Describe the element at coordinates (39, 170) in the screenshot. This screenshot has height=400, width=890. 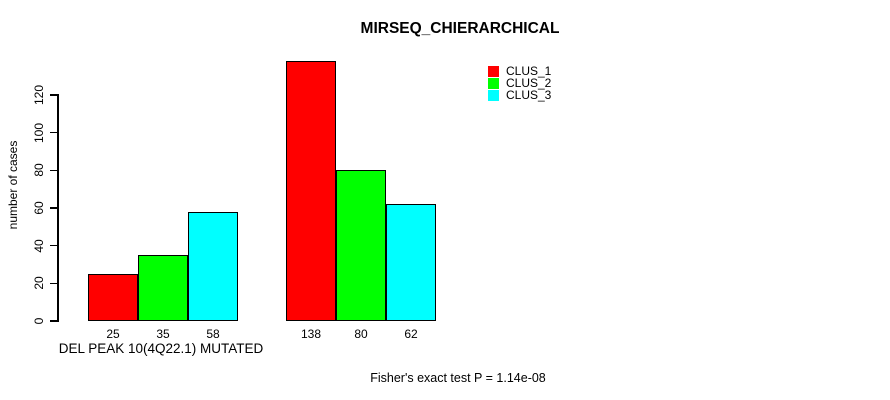
I see `y-tick-label: 80` at that location.